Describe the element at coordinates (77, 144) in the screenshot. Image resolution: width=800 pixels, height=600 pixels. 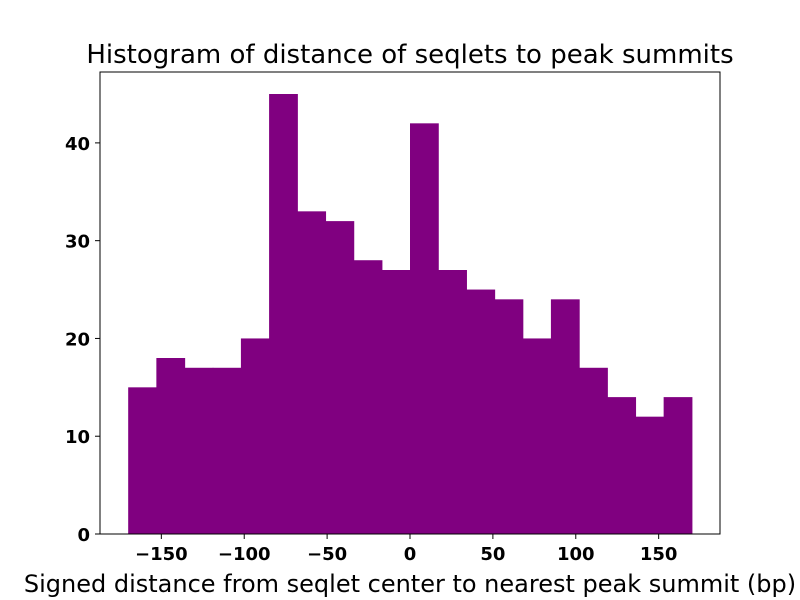
I see `y-tick-label: 40` at that location.